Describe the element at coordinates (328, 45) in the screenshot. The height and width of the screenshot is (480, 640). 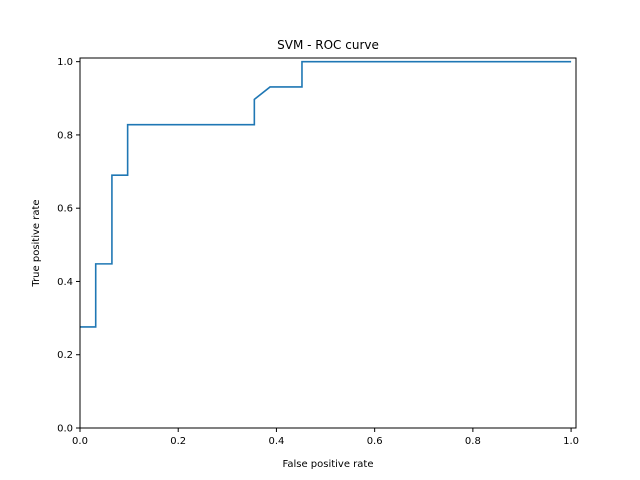
I see `chart-title: SVM - ROC curve` at that location.